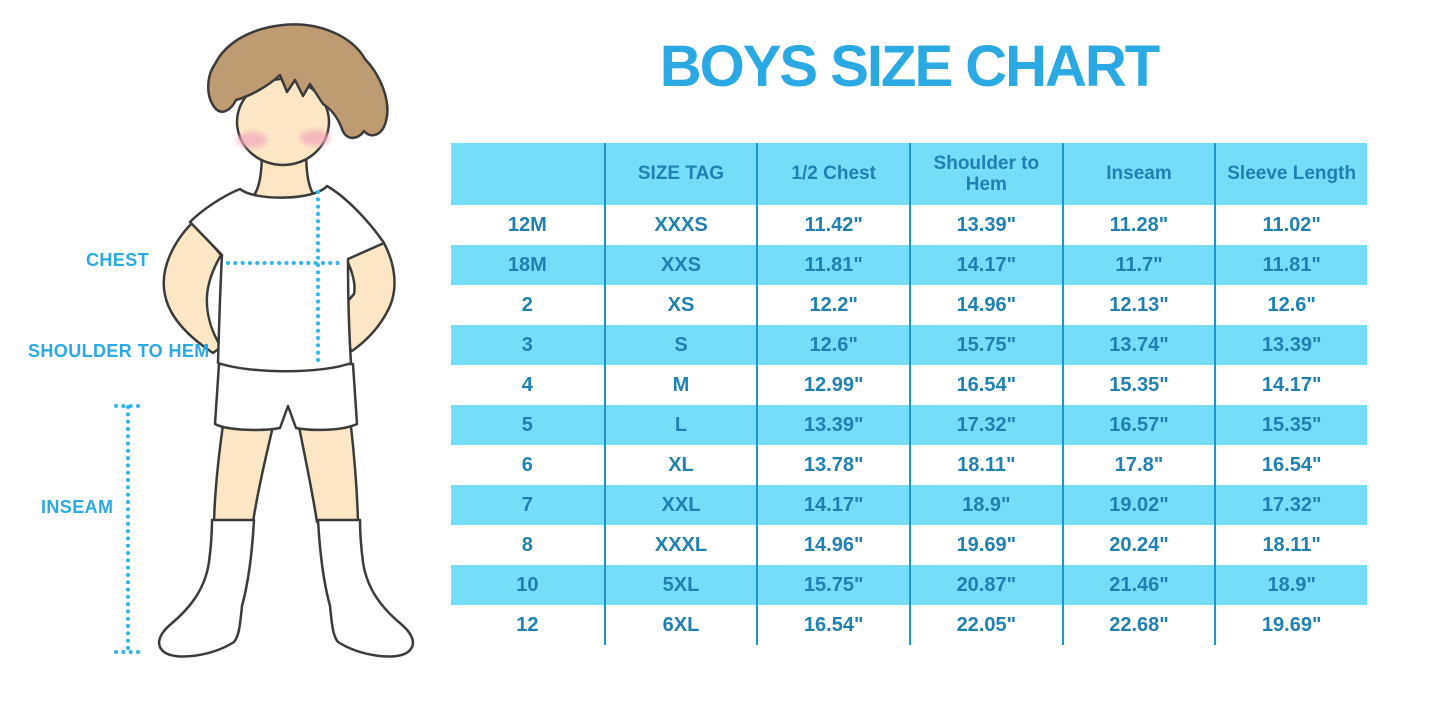 The height and width of the screenshot is (723, 1445). I want to click on cell-half-chest: 15.75", so click(832, 585).